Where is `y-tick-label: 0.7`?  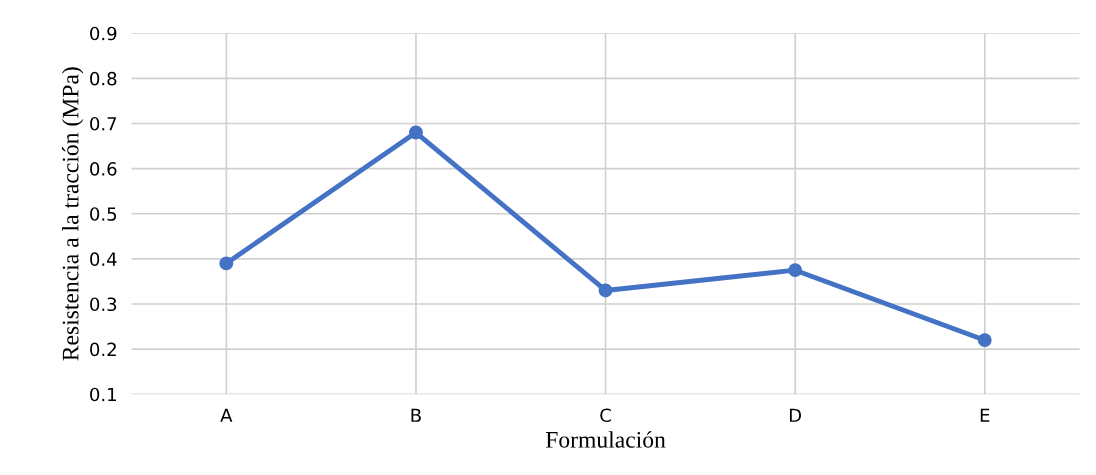 y-tick-label: 0.7 is located at coordinates (103, 123).